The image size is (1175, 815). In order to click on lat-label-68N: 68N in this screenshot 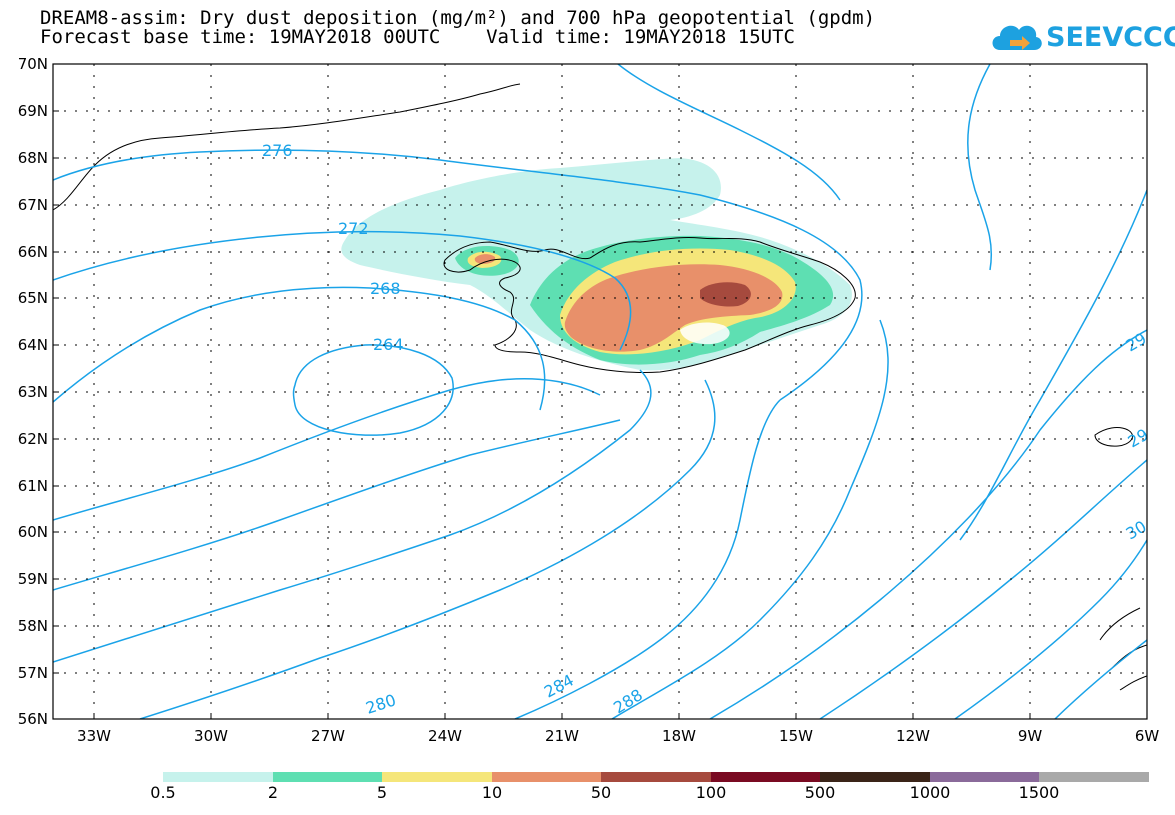, I will do `click(33, 158)`.